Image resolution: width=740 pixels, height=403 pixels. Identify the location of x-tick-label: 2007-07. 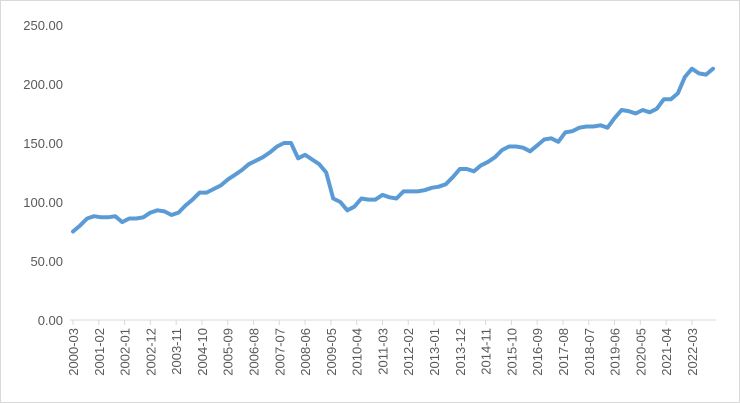
(279, 352).